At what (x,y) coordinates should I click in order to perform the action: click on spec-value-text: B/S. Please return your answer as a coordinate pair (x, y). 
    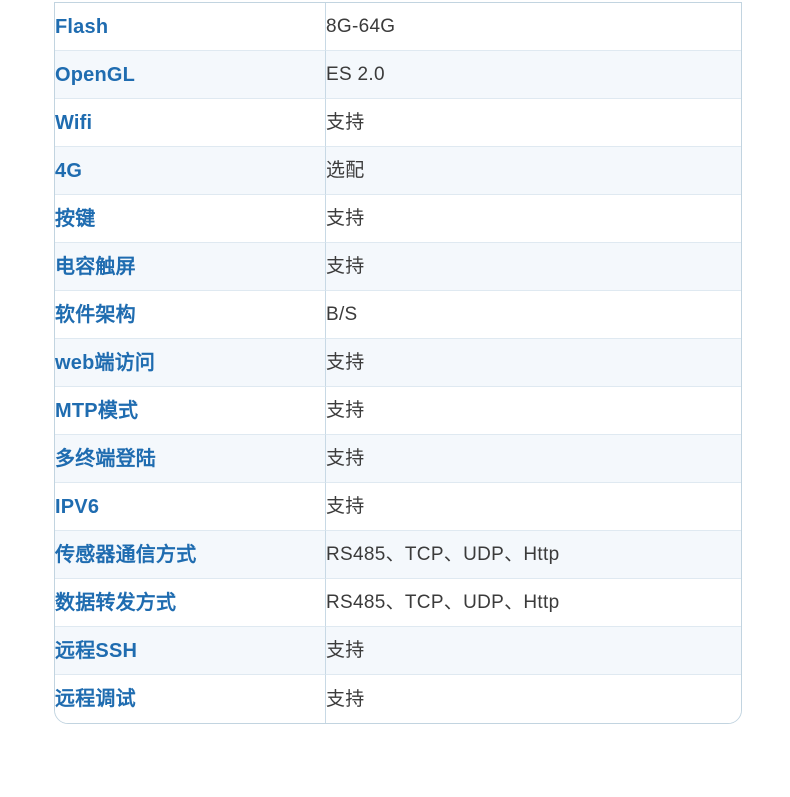
    Looking at the image, I should click on (342, 314).